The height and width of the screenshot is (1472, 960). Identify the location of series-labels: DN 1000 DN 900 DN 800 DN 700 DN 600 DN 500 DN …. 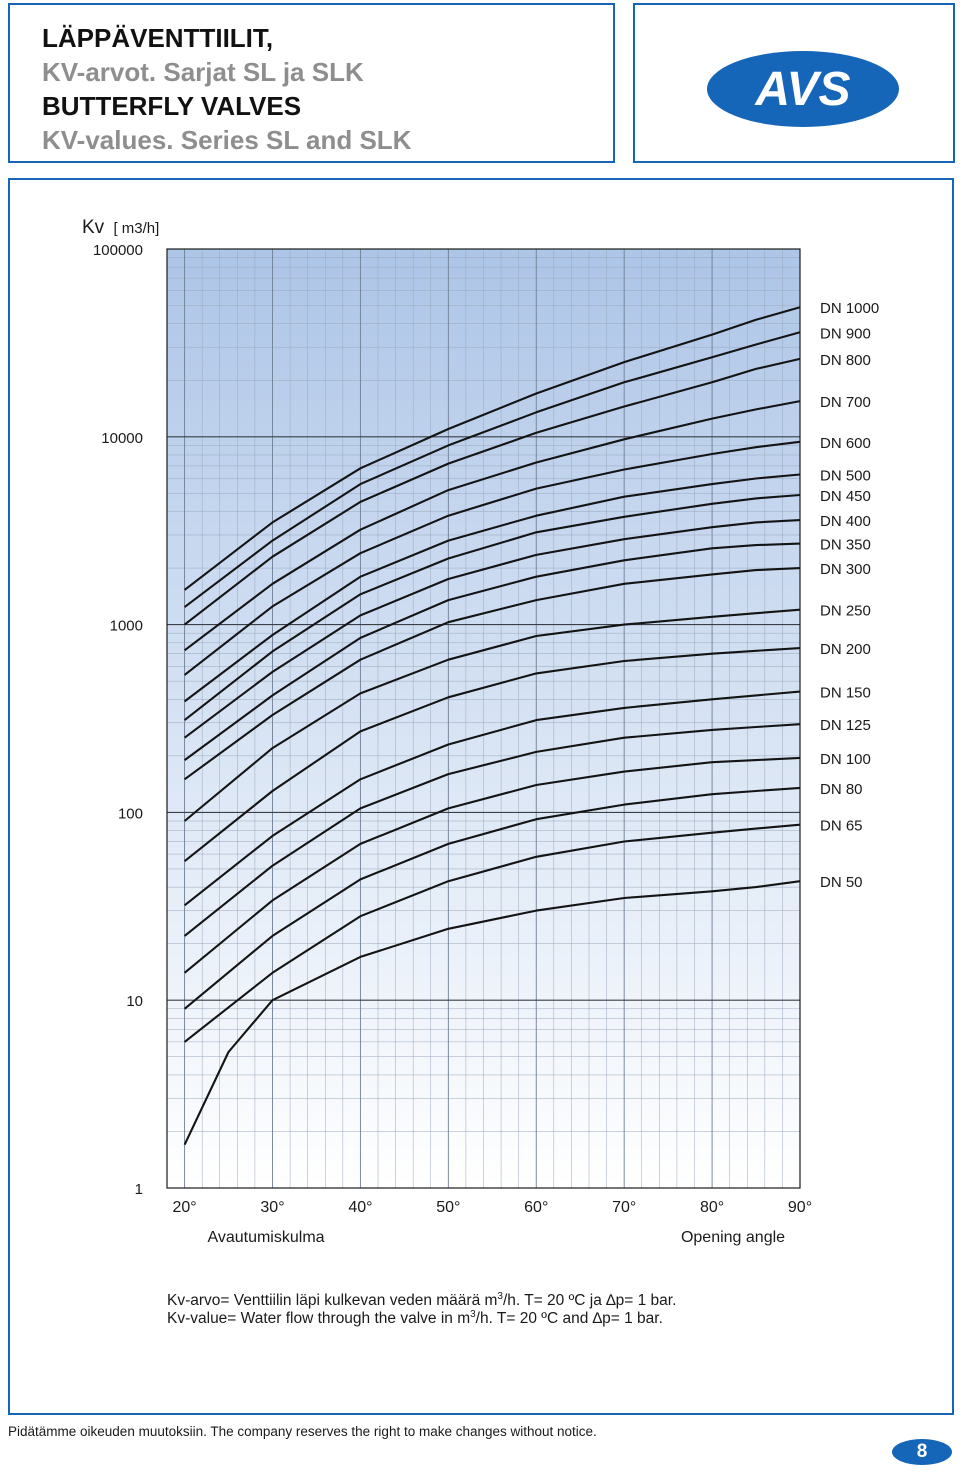
(849, 595).